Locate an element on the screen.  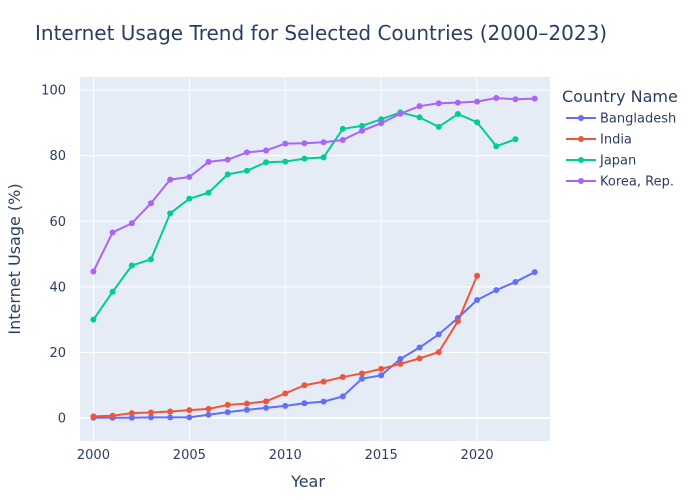
x-tick-label: 2000 is located at coordinates (93, 455).